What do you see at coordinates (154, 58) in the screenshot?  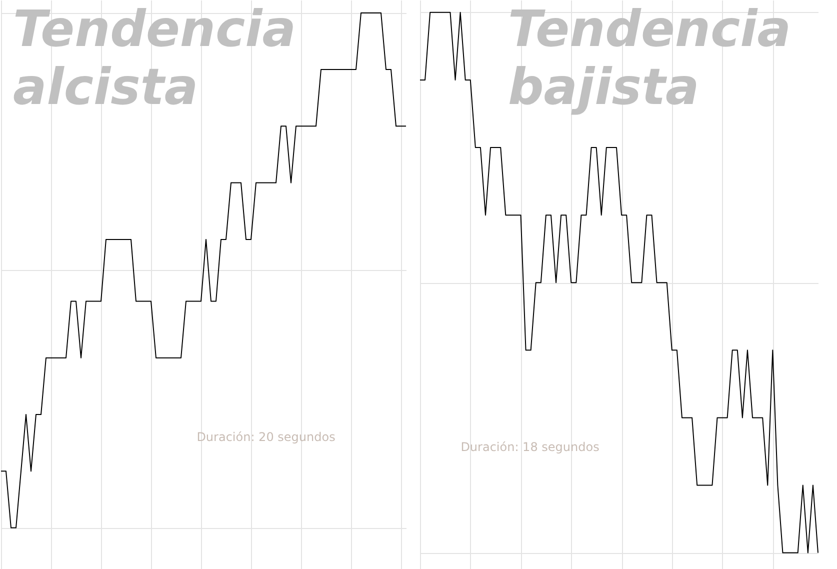 I see `chart-title: Tendencia alcista` at bounding box center [154, 58].